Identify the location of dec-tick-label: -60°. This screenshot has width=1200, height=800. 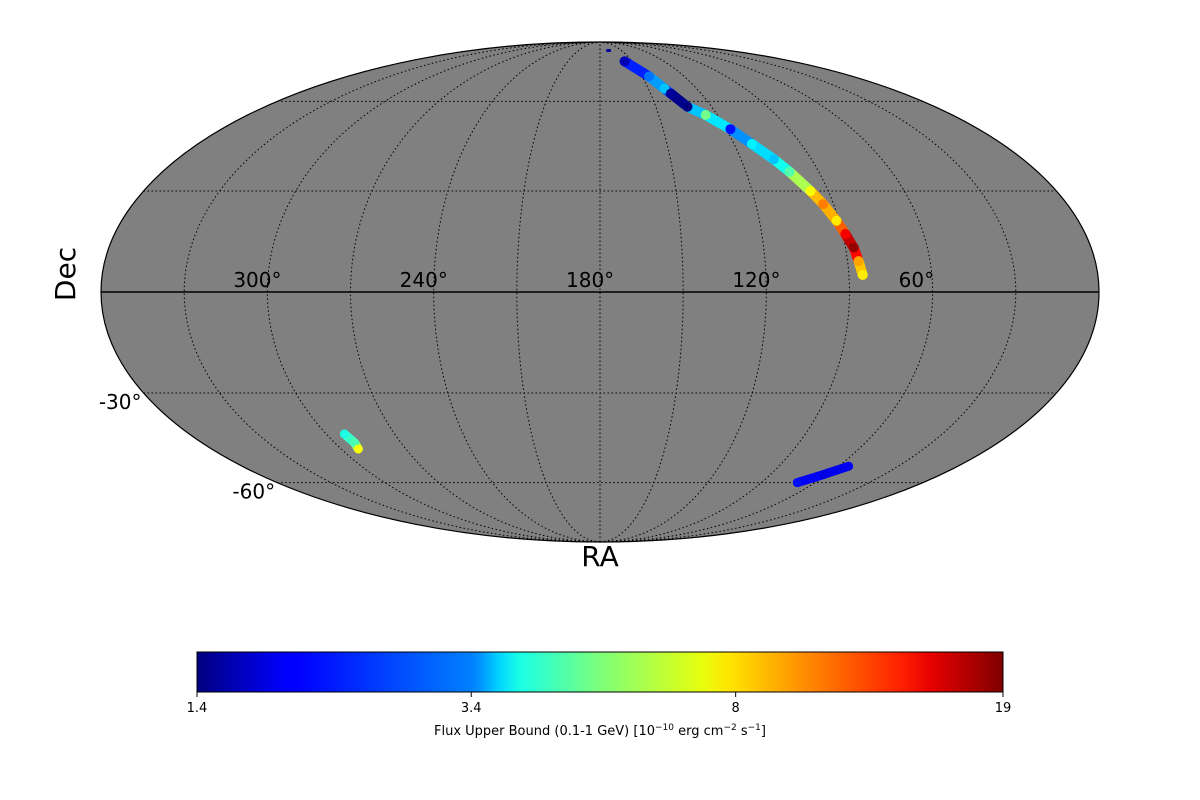
(253, 492).